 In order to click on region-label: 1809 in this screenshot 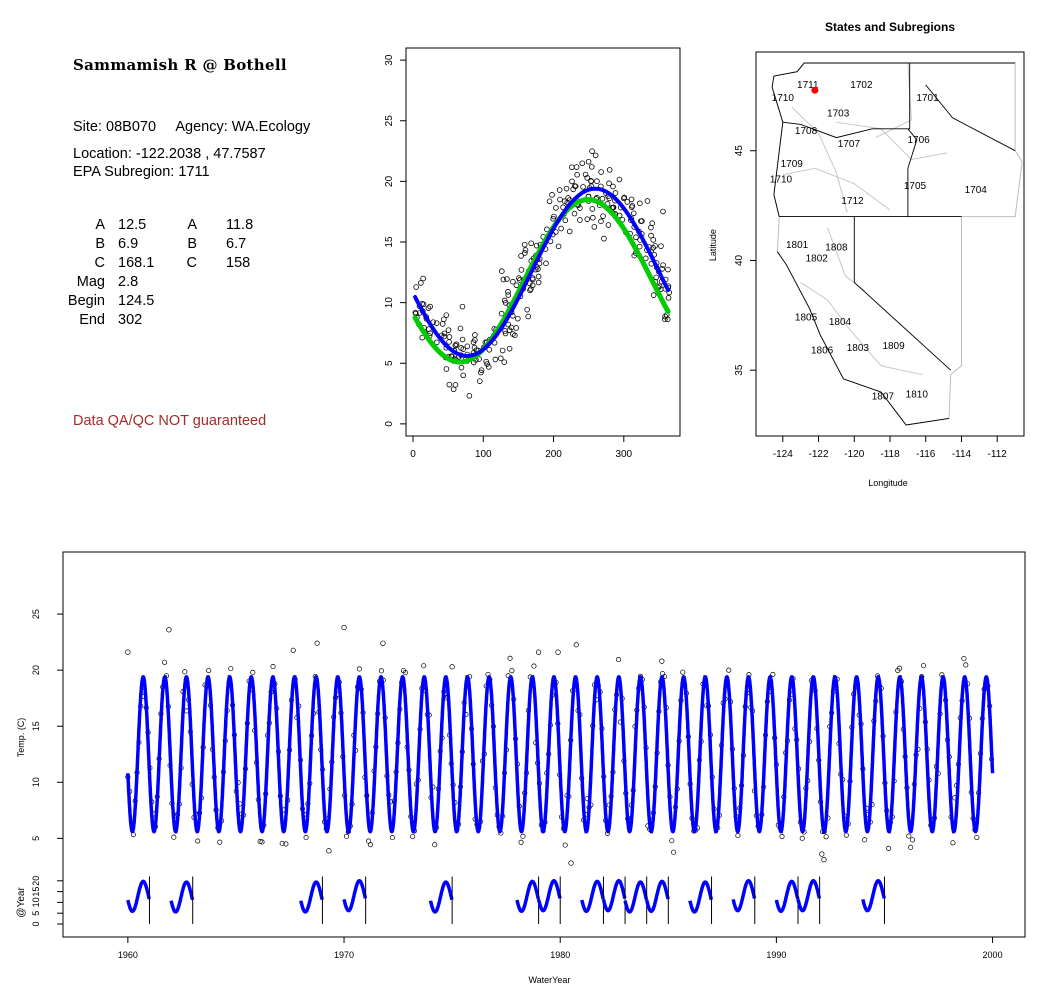, I will do `click(893, 346)`.